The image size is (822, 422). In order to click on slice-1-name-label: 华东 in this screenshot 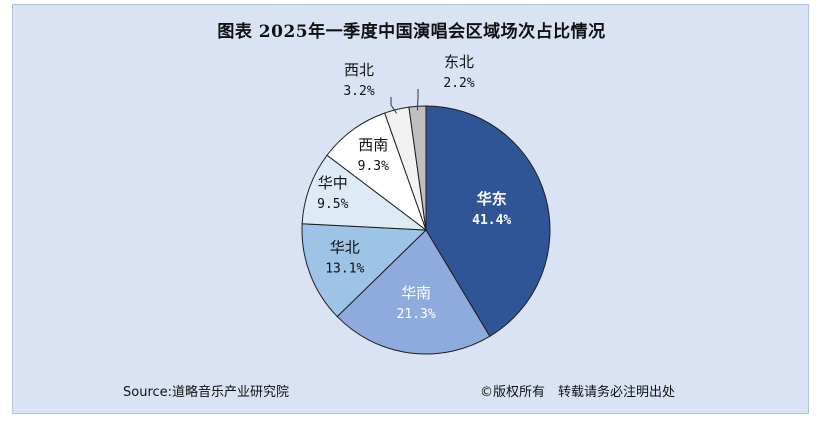, I will do `click(492, 199)`.